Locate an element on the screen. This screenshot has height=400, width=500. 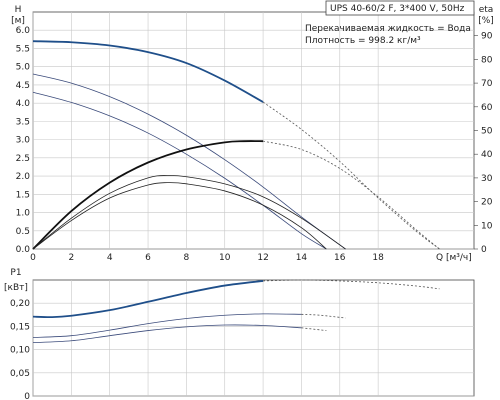
p1-tick-label-4: 0,20 is located at coordinates (20, 304).